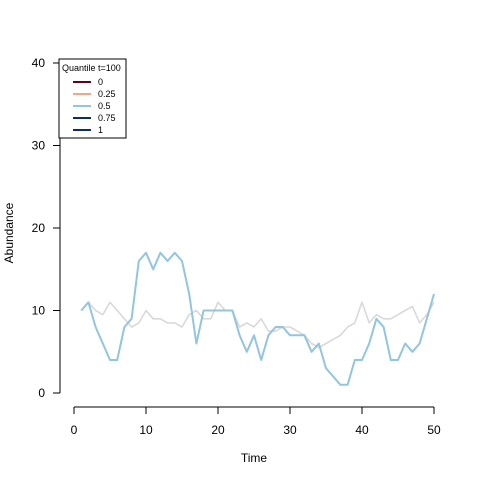  What do you see at coordinates (39, 146) in the screenshot?
I see `y-tick-label: 30` at bounding box center [39, 146].